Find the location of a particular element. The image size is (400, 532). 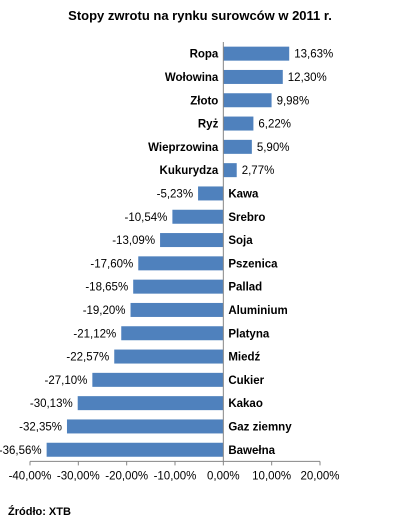

category-label: Soja is located at coordinates (240, 241).